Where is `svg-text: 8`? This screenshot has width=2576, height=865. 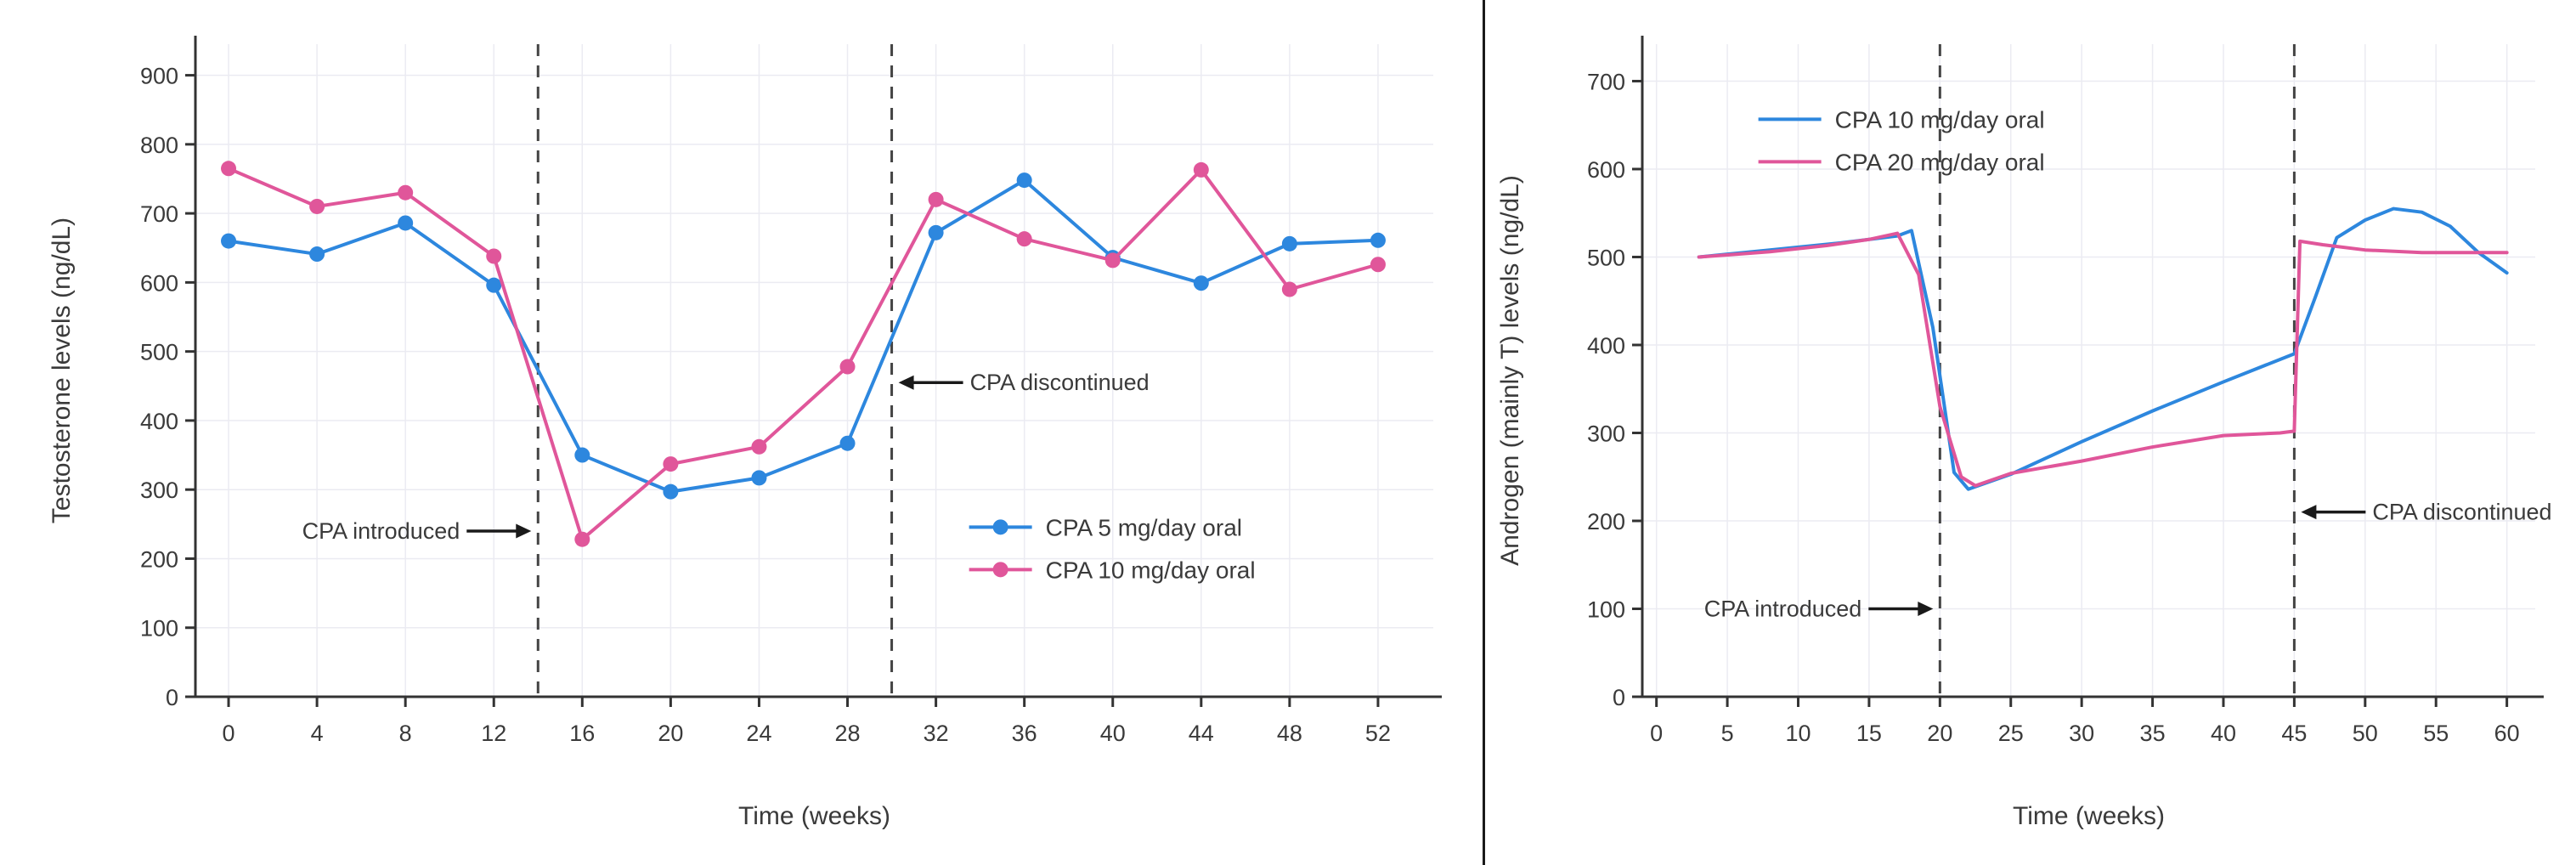
svg-text: 8 is located at coordinates (405, 733).